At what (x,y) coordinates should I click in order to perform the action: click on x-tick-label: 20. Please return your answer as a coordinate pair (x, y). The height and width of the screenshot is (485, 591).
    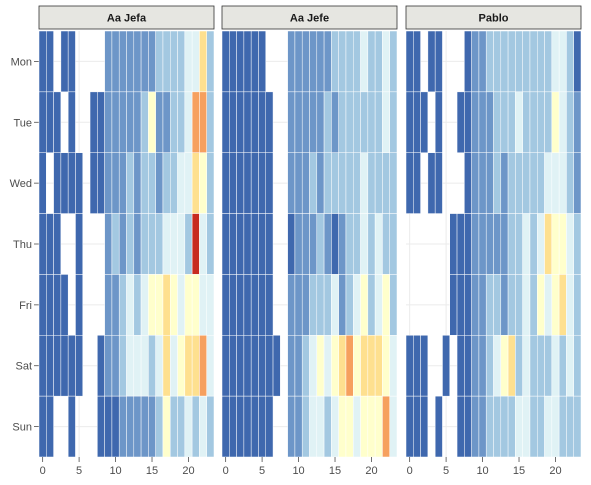
    Looking at the image, I should click on (371, 471).